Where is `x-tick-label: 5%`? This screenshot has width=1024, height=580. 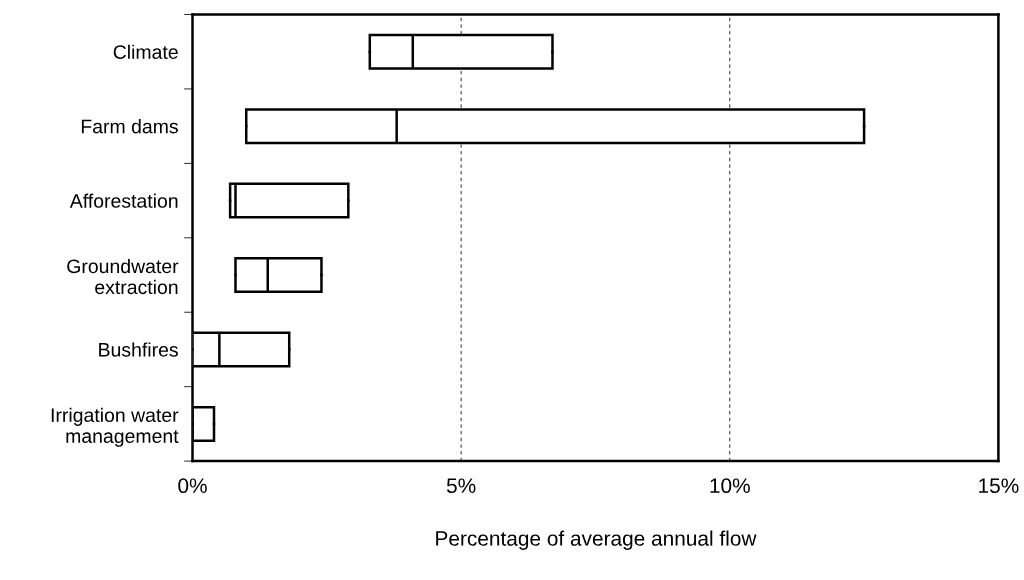 x-tick-label: 5% is located at coordinates (461, 486).